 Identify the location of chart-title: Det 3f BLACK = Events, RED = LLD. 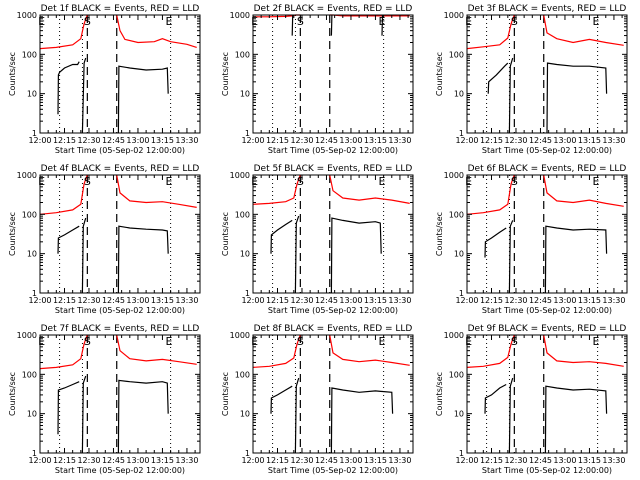
(547, 9).